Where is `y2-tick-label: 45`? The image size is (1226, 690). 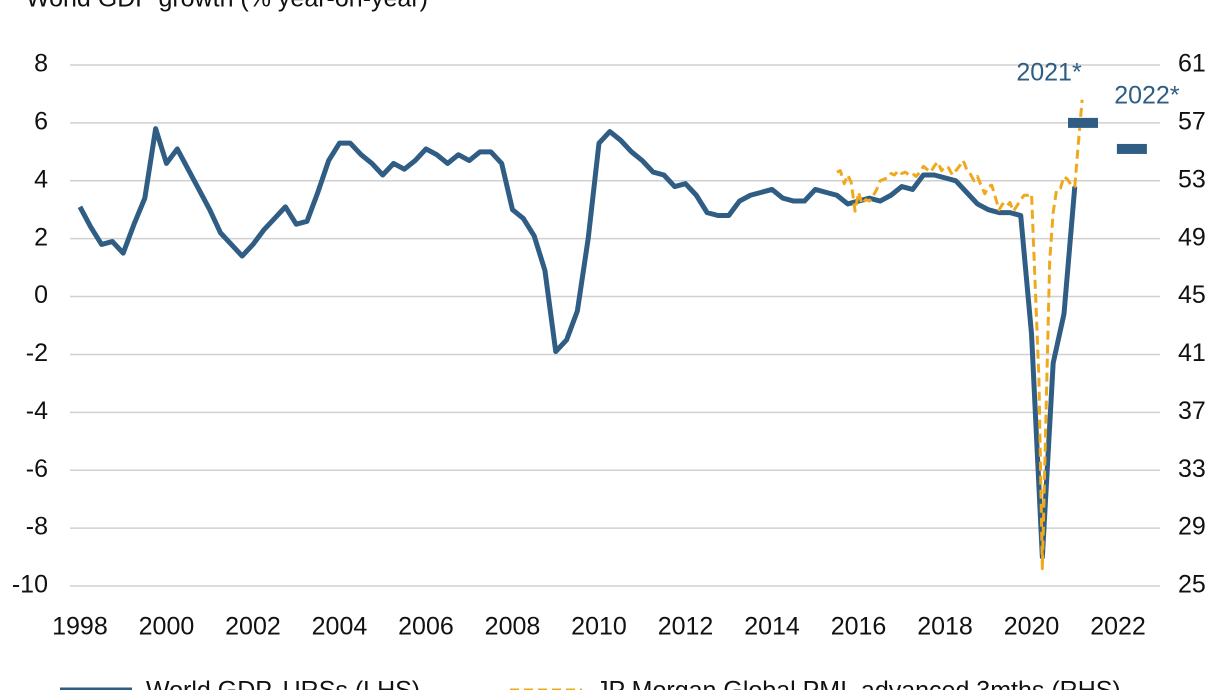
y2-tick-label: 45 is located at coordinates (1192, 295).